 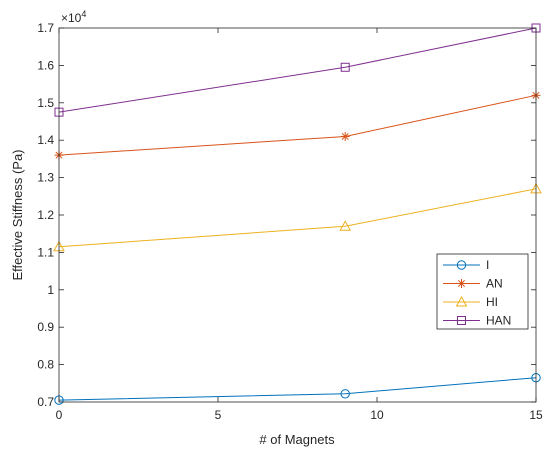 What do you see at coordinates (477, 321) in the screenshot?
I see `legend-entry-han: HAN` at bounding box center [477, 321].